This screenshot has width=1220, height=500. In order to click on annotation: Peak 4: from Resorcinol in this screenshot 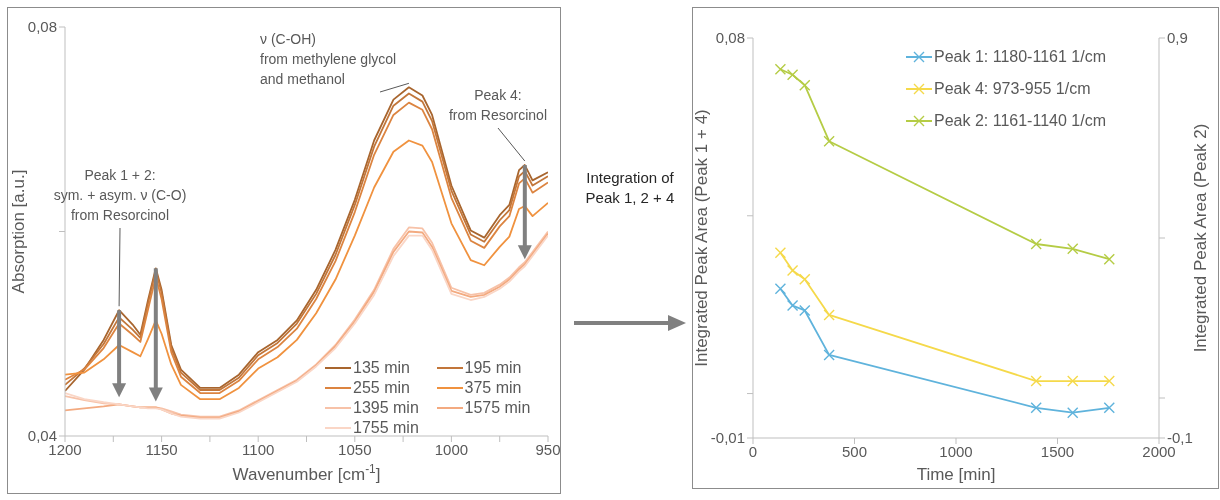, I will do `click(498, 105)`.